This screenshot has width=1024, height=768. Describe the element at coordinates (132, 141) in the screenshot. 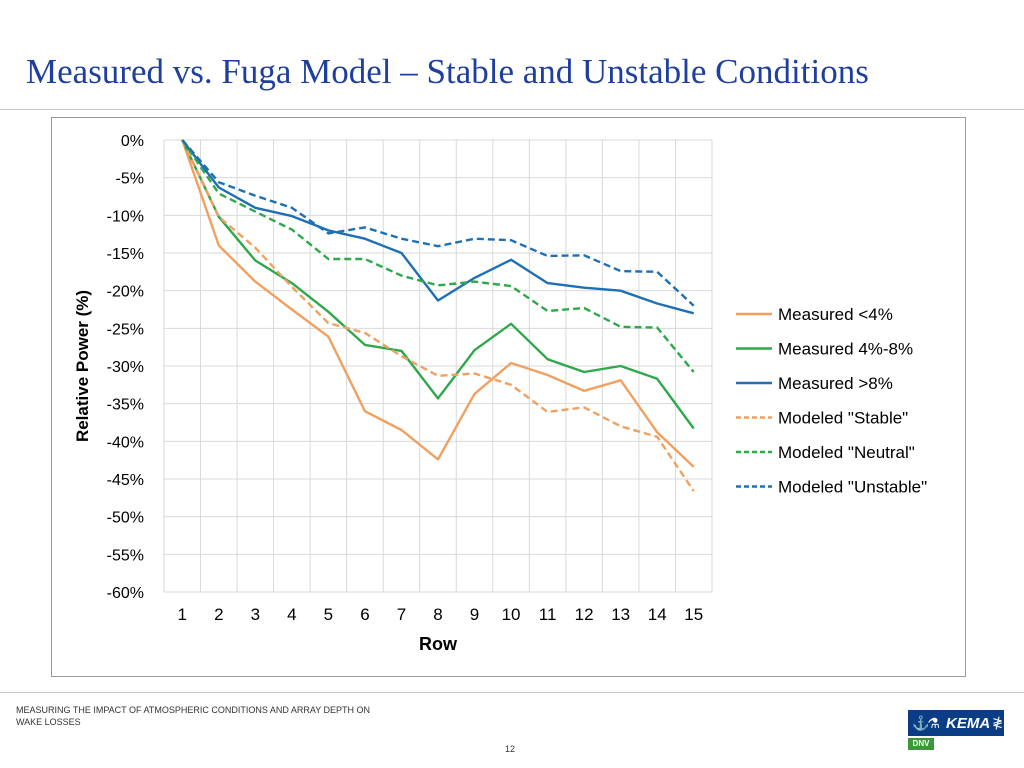

I see `y-tick-label: 0%` at that location.